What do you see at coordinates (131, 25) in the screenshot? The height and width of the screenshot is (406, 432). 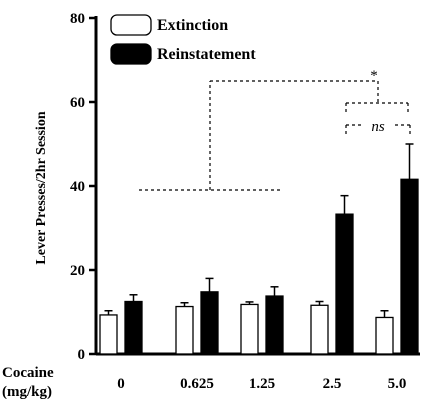 I see `legend-swatch-extinction` at bounding box center [131, 25].